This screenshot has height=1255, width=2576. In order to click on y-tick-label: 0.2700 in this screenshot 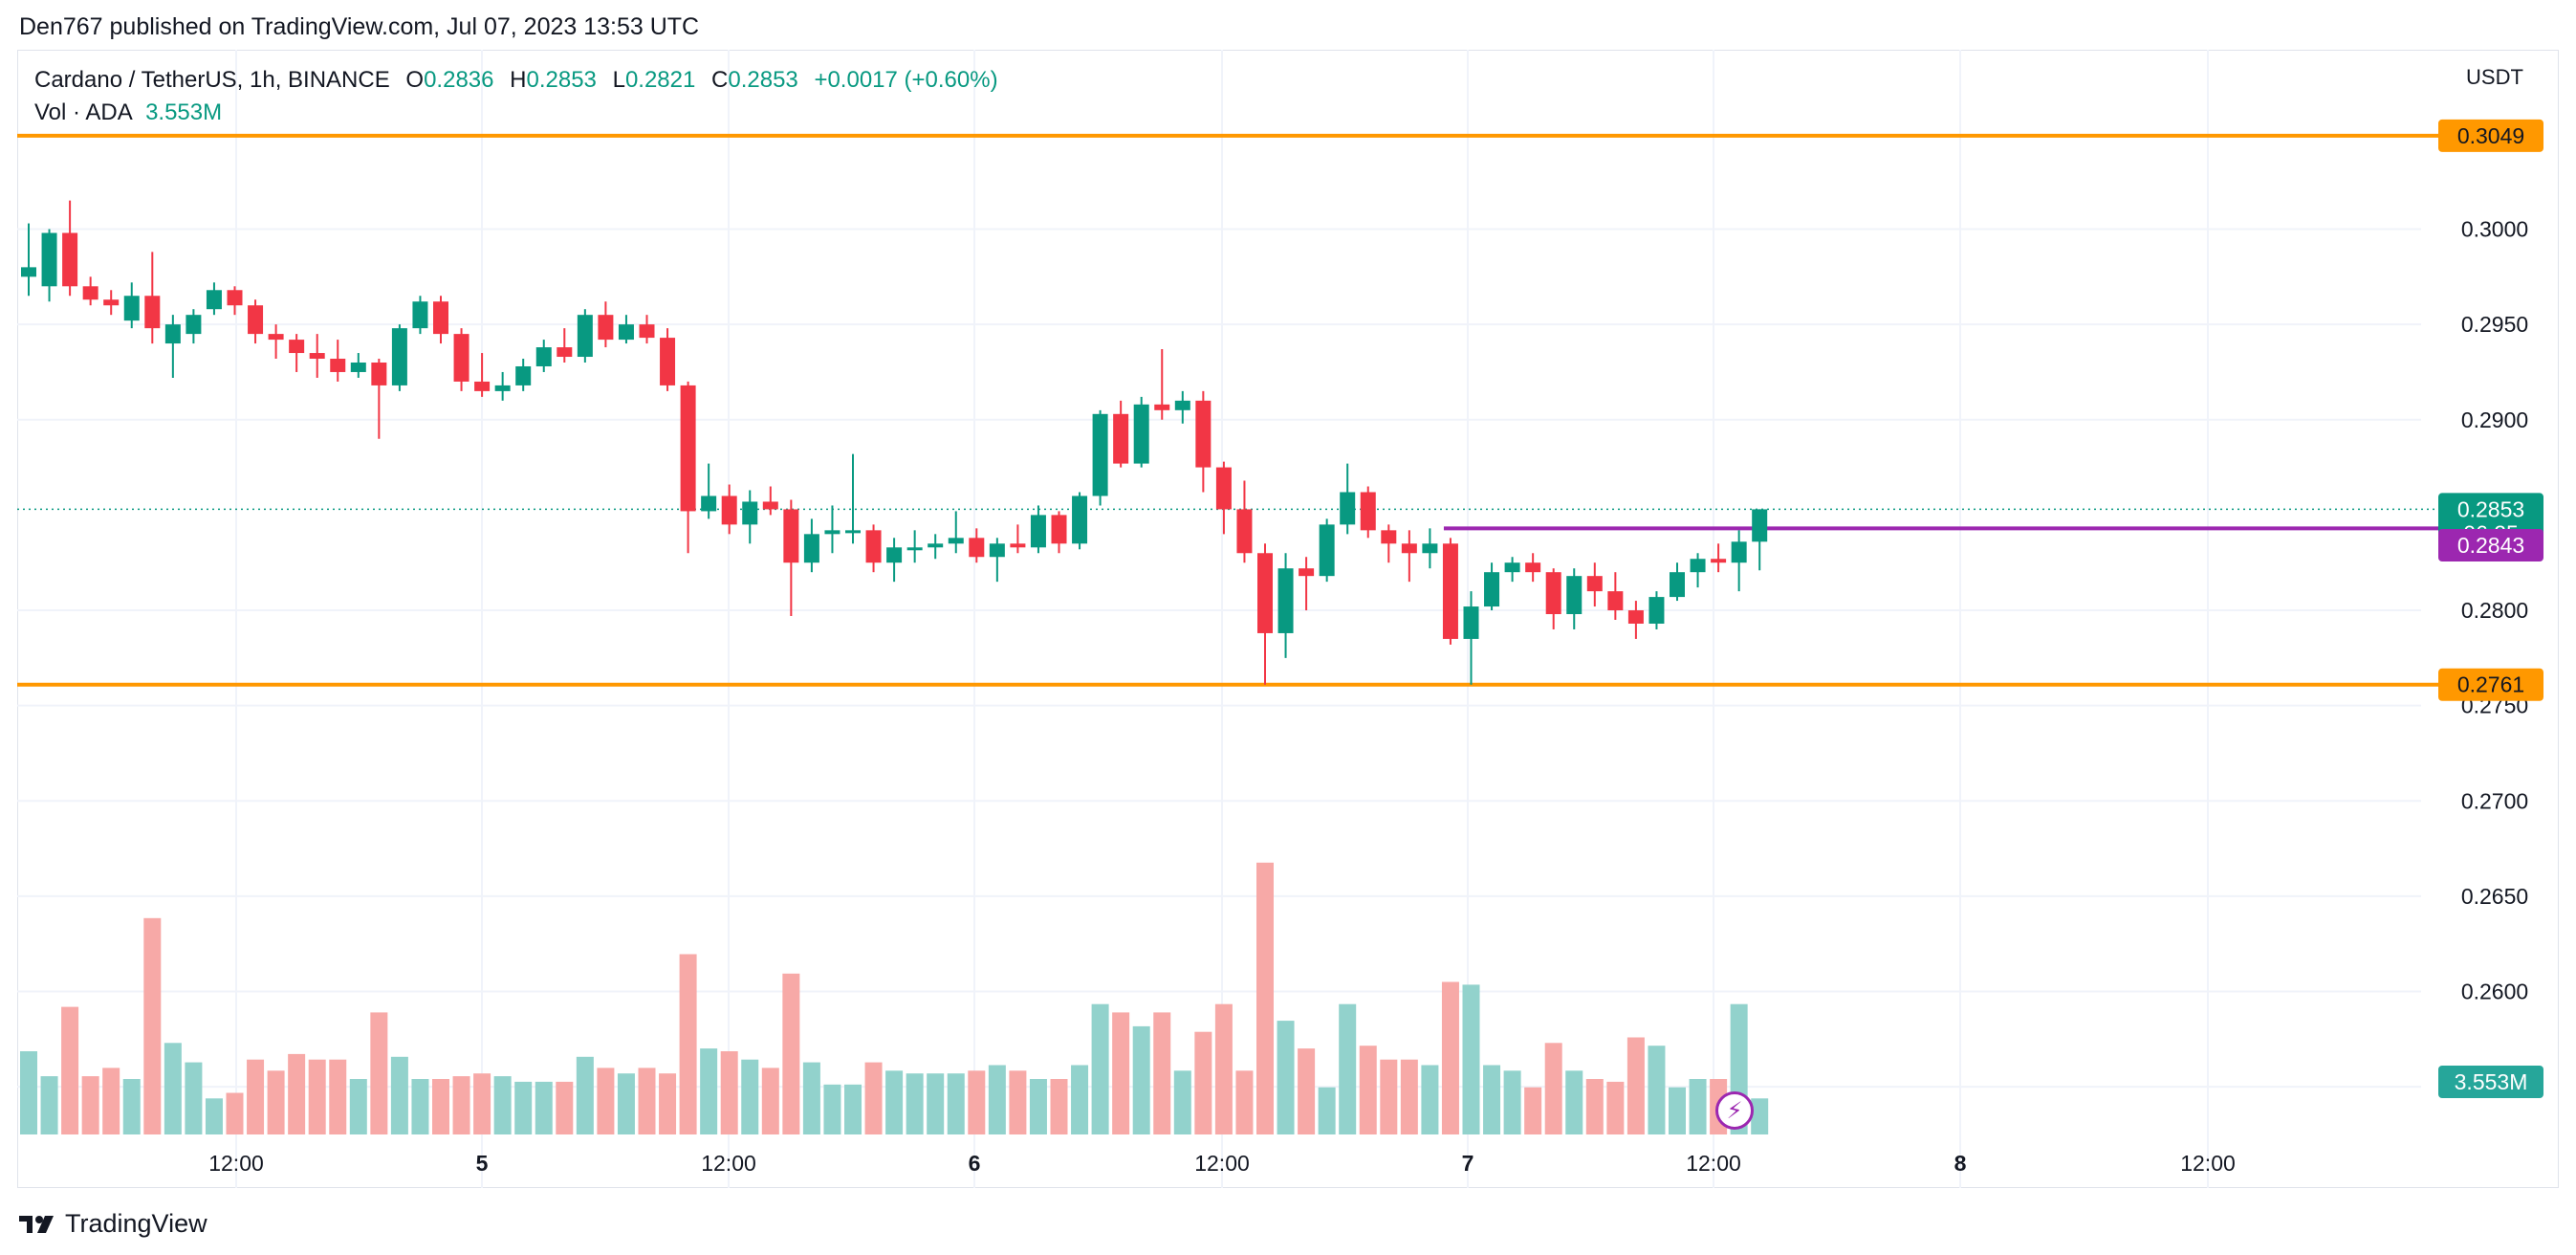, I will do `click(2494, 800)`.